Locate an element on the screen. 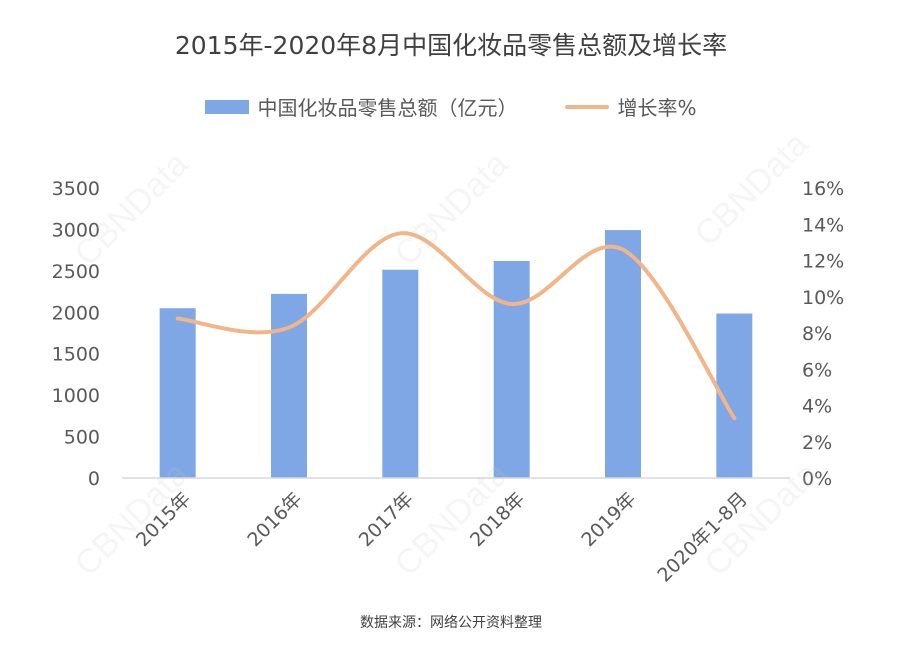  y-left-tick-label: 0 is located at coordinates (94, 479).